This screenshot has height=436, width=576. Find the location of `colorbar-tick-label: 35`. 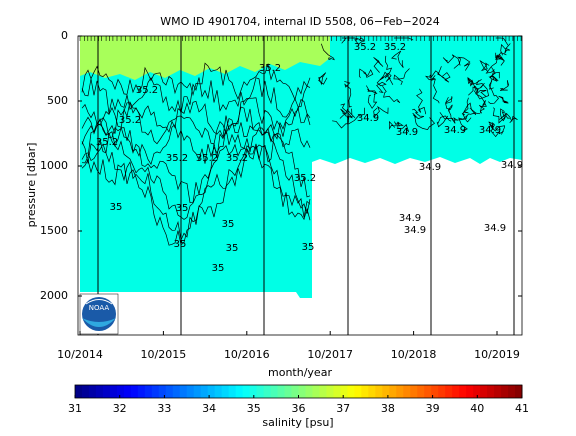

colorbar-tick-label: 35 is located at coordinates (254, 408).